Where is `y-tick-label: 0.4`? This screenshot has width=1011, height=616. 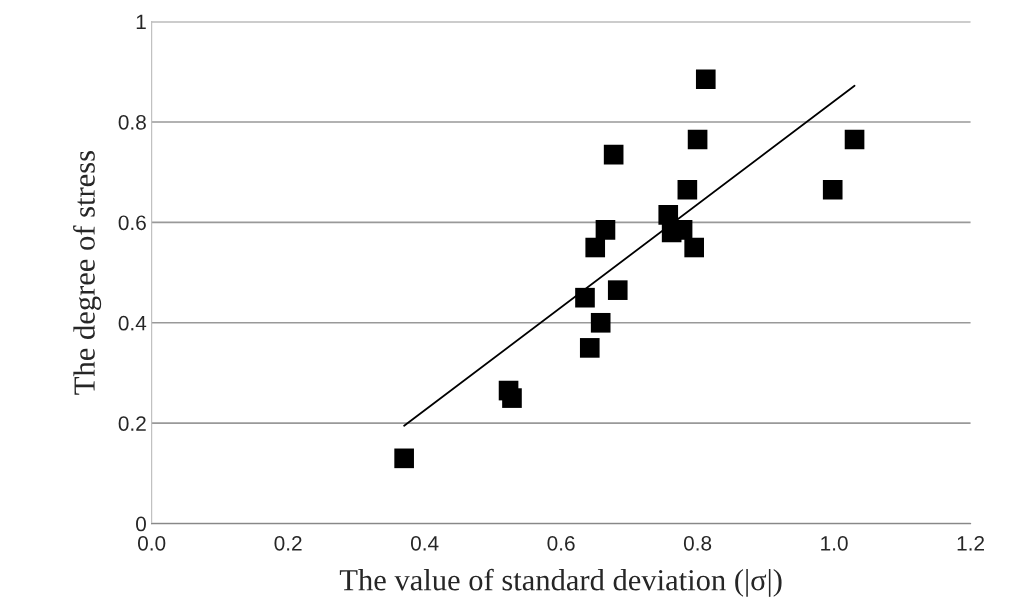
y-tick-label: 0.4 is located at coordinates (132, 323).